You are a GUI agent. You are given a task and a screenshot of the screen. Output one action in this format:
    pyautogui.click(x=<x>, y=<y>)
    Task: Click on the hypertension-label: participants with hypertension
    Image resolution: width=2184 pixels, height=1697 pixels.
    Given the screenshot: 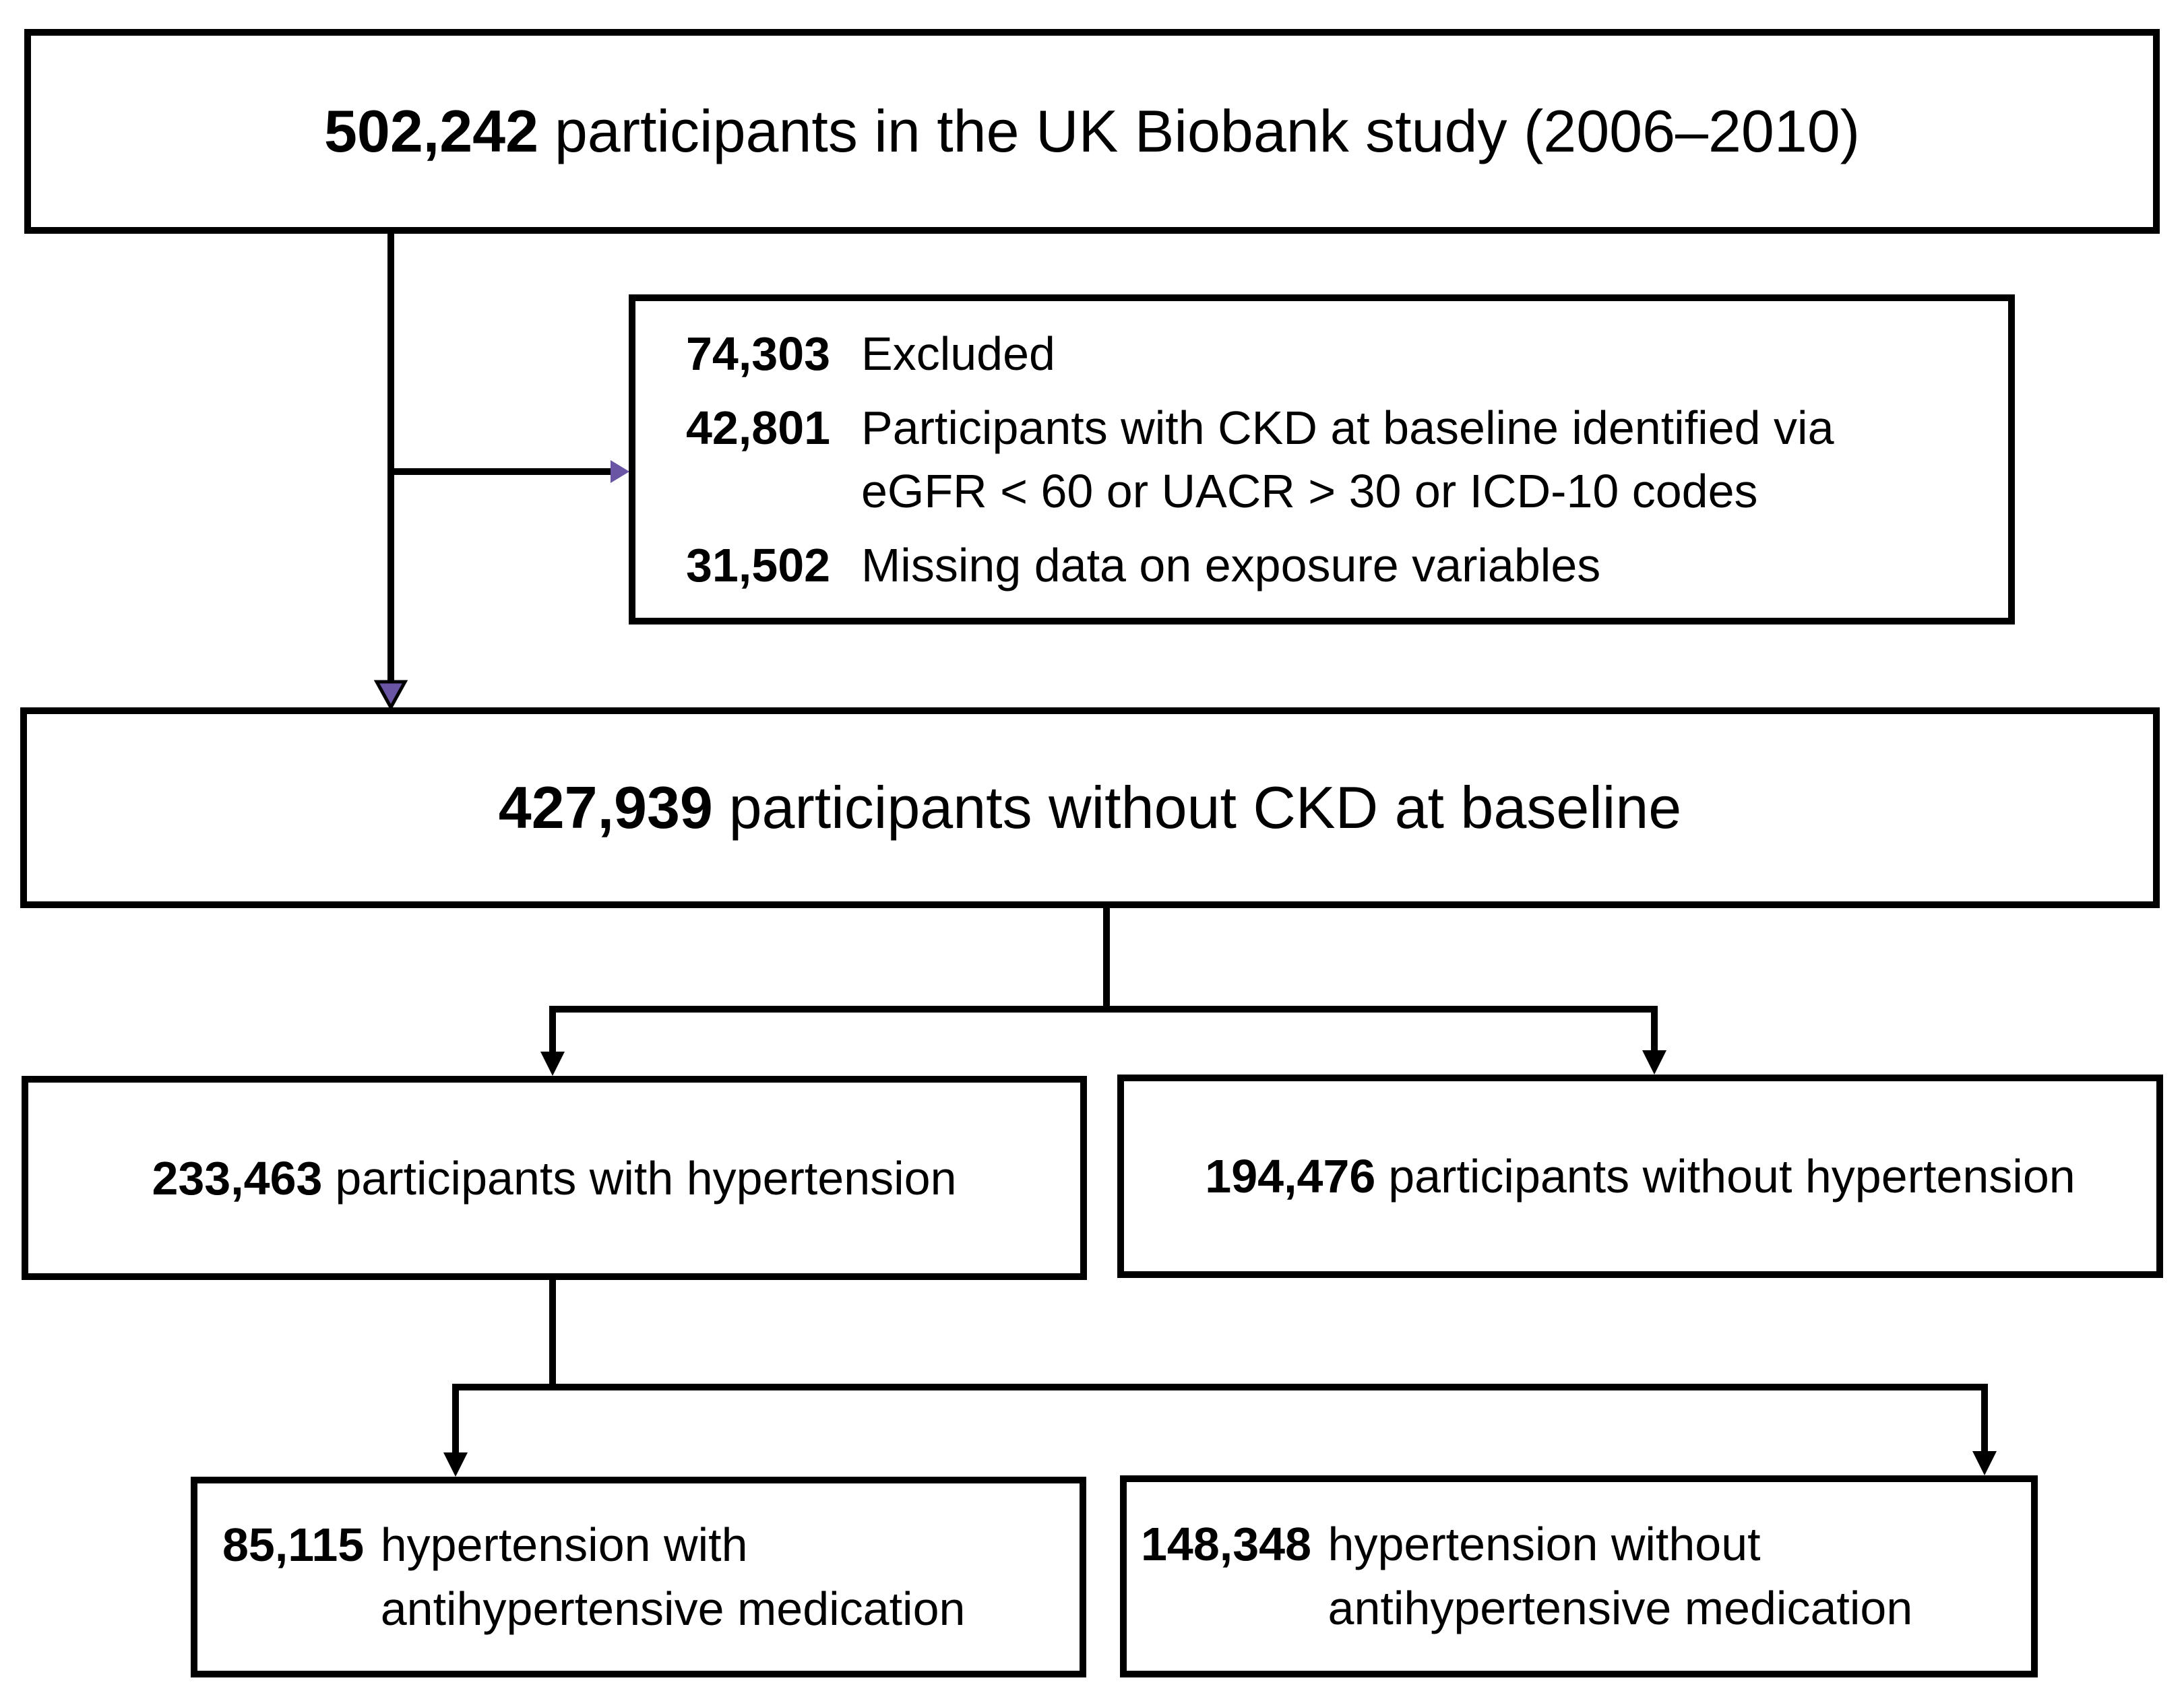 What is the action you would take?
    pyautogui.click(x=646, y=1178)
    